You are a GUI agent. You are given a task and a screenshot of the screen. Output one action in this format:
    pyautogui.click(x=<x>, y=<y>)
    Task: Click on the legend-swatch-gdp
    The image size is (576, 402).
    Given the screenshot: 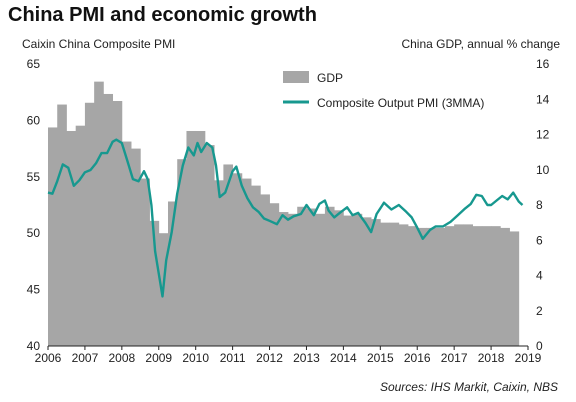 What is the action you would take?
    pyautogui.click(x=296, y=77)
    